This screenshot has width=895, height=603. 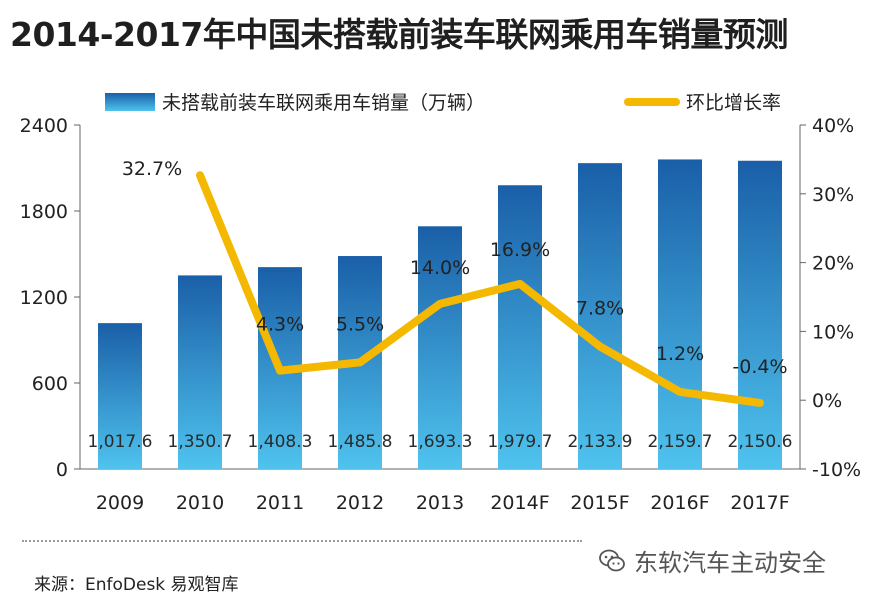 What do you see at coordinates (399, 34) in the screenshot?
I see `chart-title: 2014-2017年中国未搭载前装车联网乘用车销量预测` at bounding box center [399, 34].